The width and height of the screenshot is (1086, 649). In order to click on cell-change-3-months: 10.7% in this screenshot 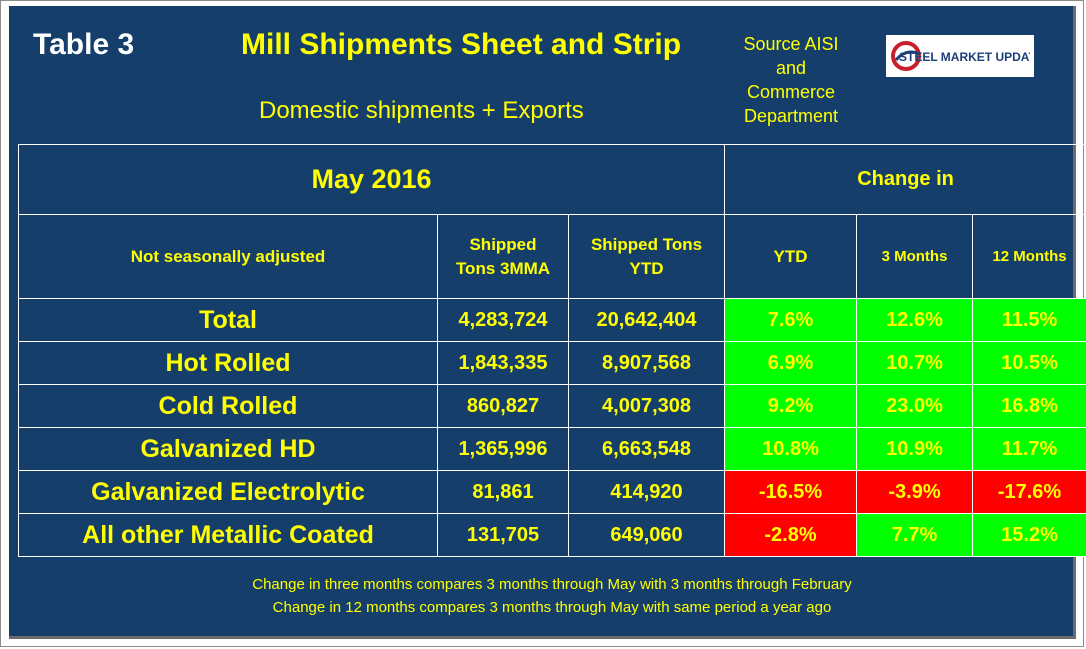, I will do `click(915, 363)`.